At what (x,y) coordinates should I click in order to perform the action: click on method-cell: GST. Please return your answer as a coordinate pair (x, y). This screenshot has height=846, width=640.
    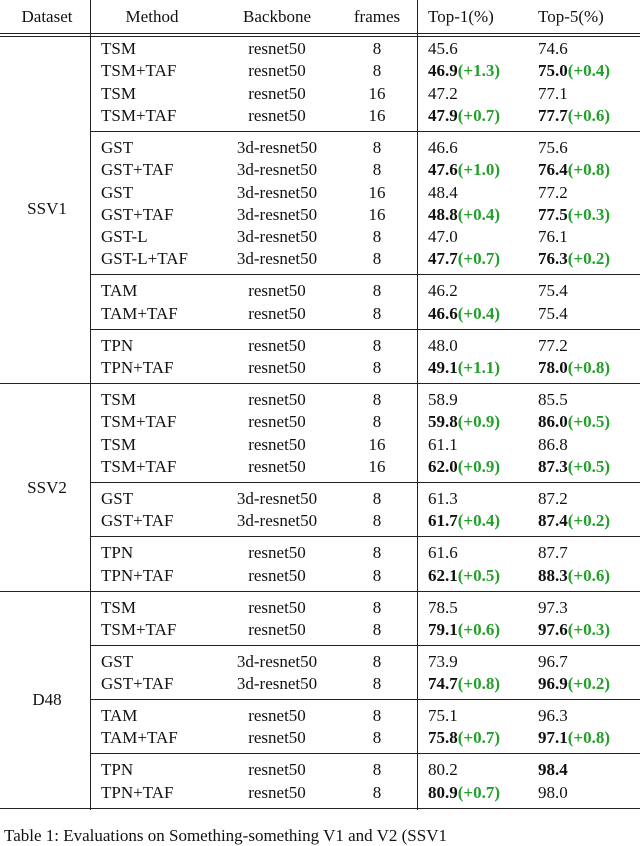
    Looking at the image, I should click on (117, 661).